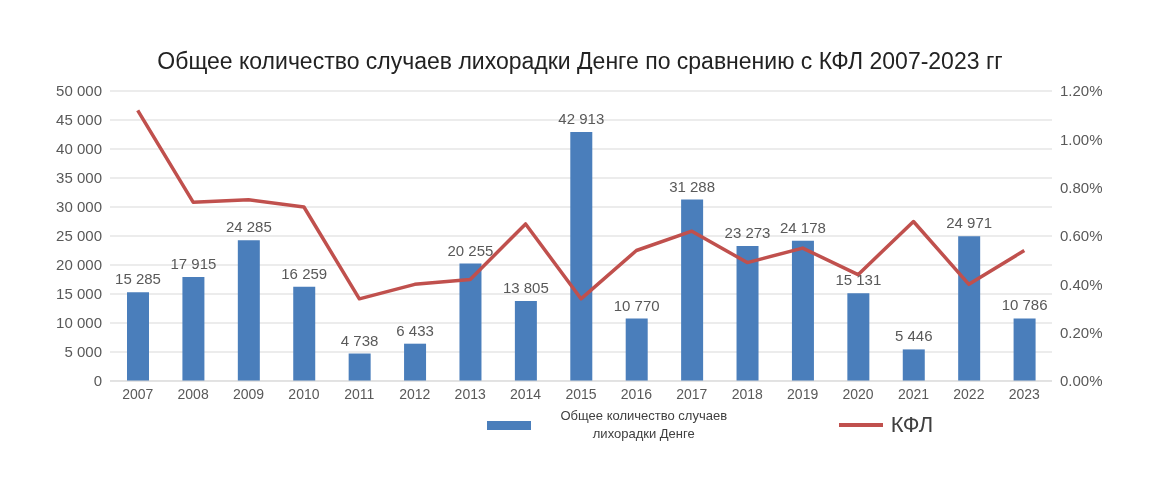 This screenshot has height=486, width=1160. I want to click on x-tick-label: 2020, so click(858, 393).